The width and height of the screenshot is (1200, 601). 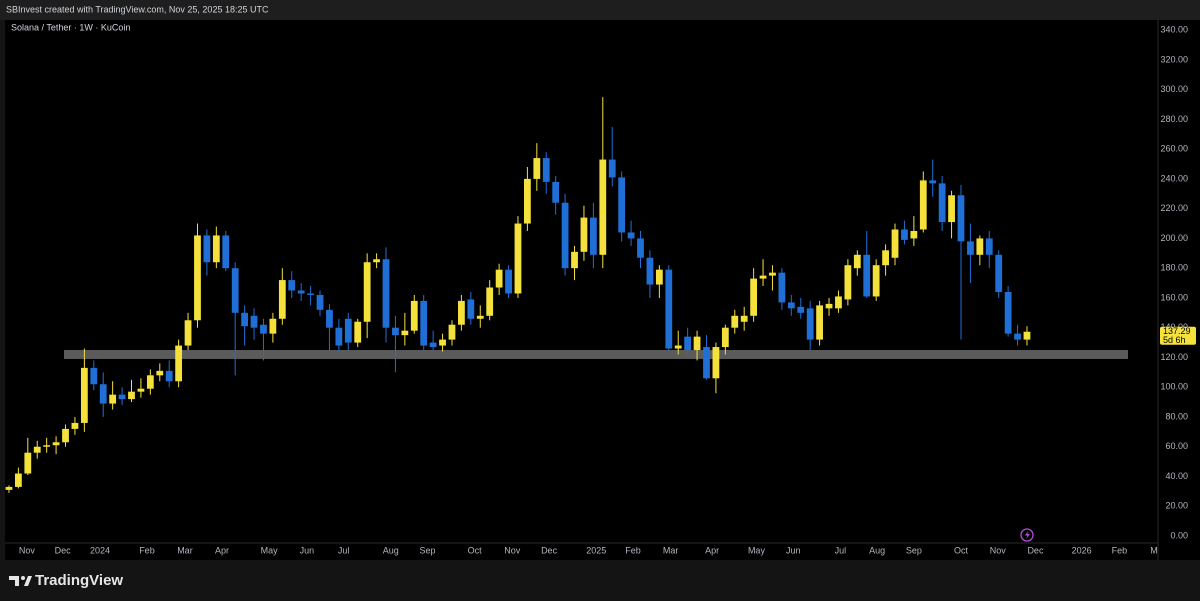 I want to click on x-tick-label: Oct, so click(x=961, y=550).